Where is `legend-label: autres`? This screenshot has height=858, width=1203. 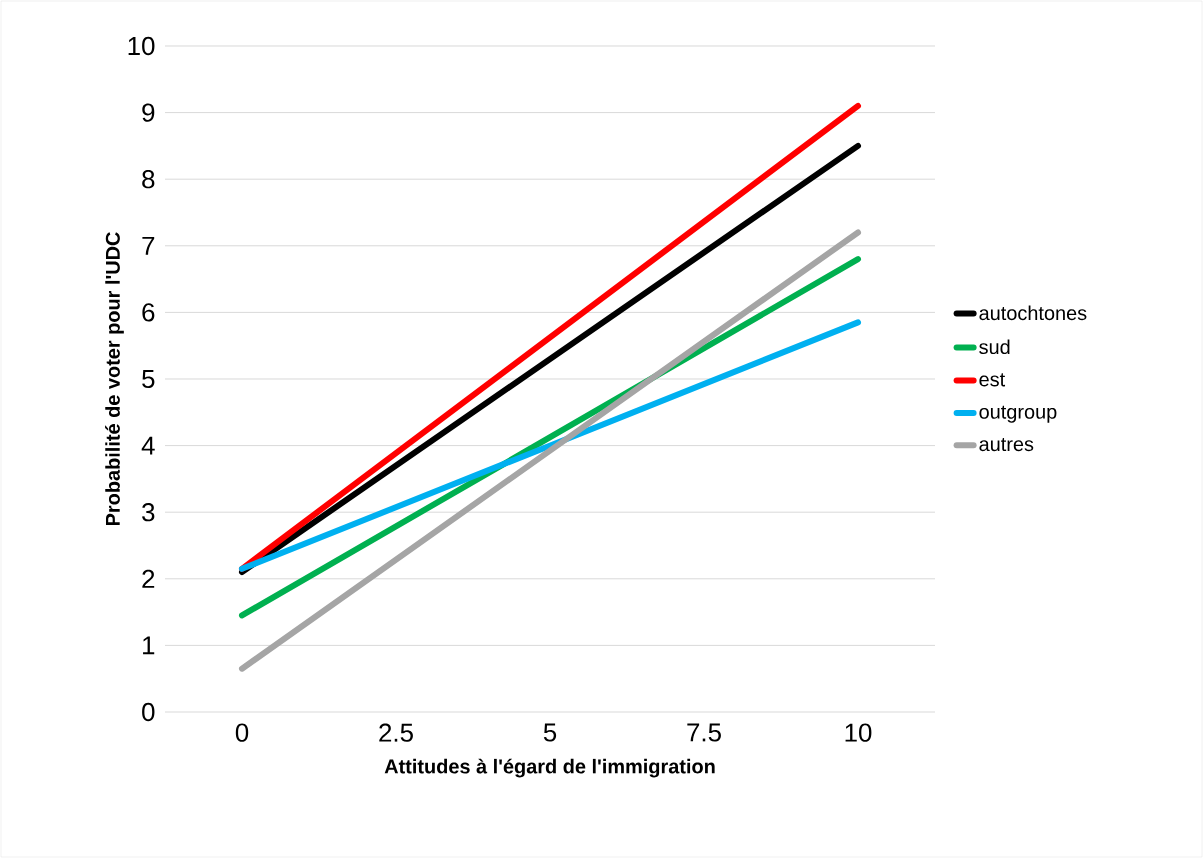 legend-label: autres is located at coordinates (1006, 445).